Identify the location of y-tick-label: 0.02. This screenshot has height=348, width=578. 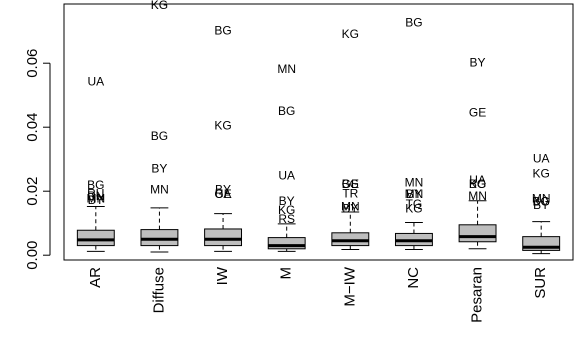
(32, 191).